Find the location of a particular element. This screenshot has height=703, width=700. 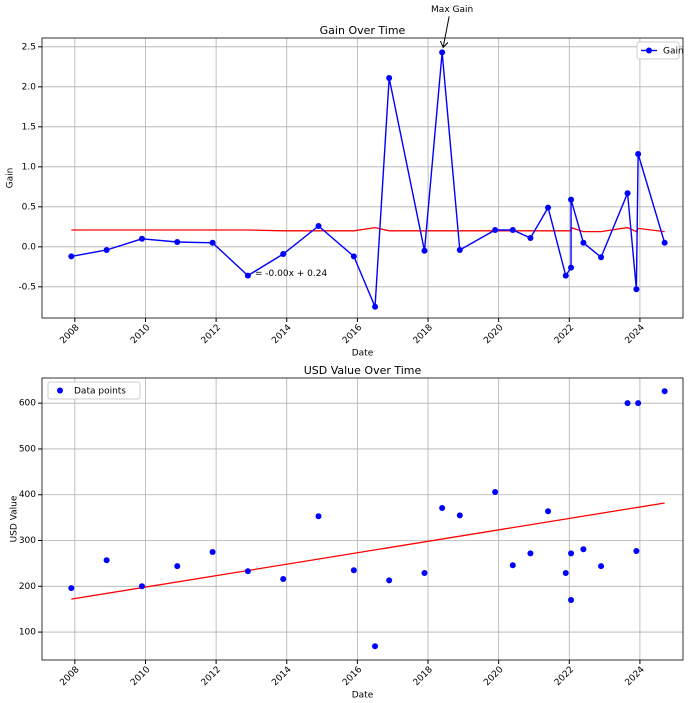

y-tick-label: 100 is located at coordinates (27, 633).